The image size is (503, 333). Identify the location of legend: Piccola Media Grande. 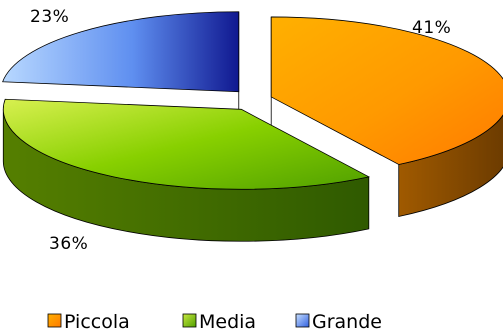
(214, 322).